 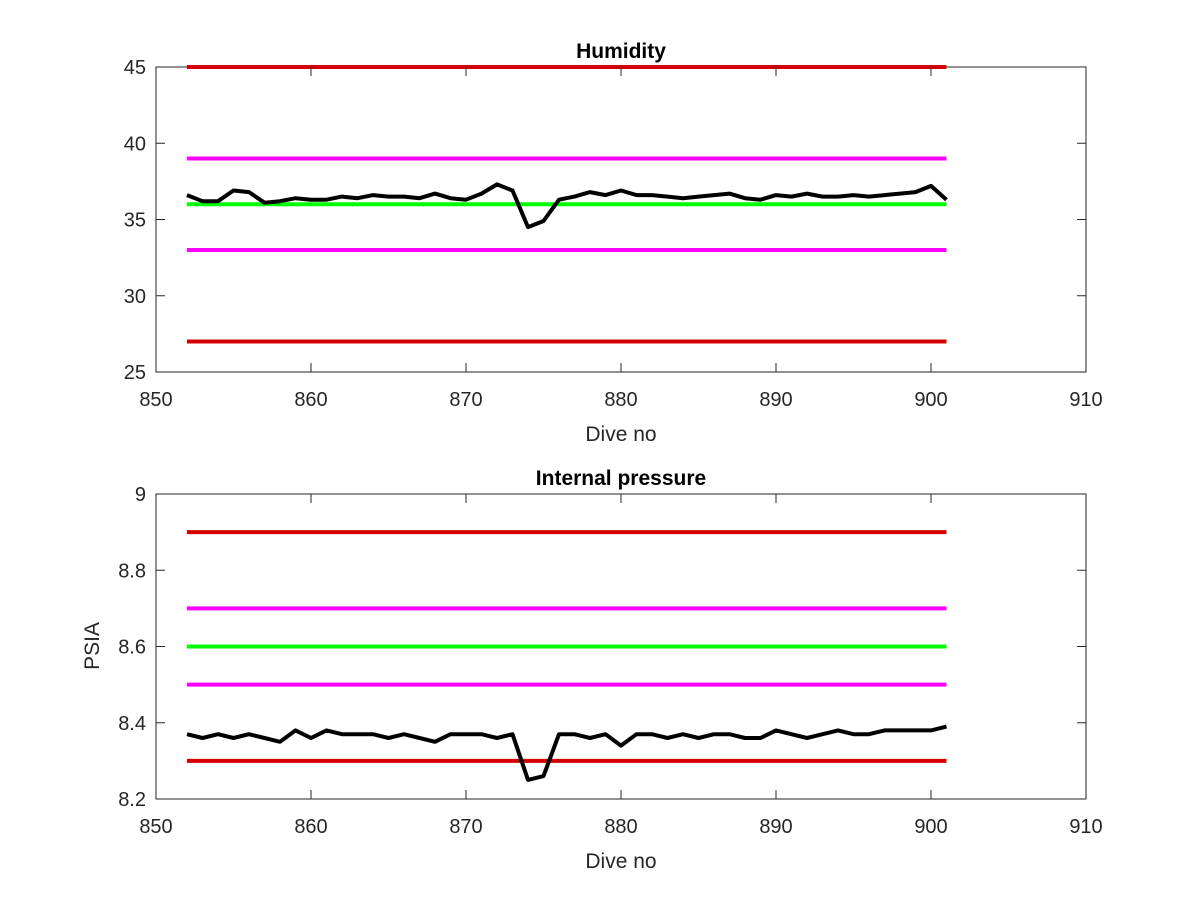 What do you see at coordinates (775, 827) in the screenshot?
I see `internal-pressure-x-tick-label: 890` at bounding box center [775, 827].